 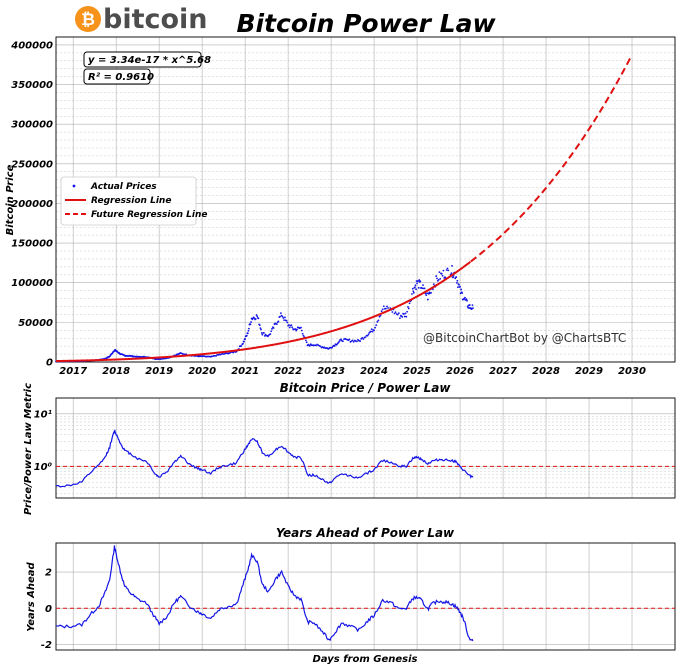 I want to click on equation-line-1-box, so click(x=142, y=59).